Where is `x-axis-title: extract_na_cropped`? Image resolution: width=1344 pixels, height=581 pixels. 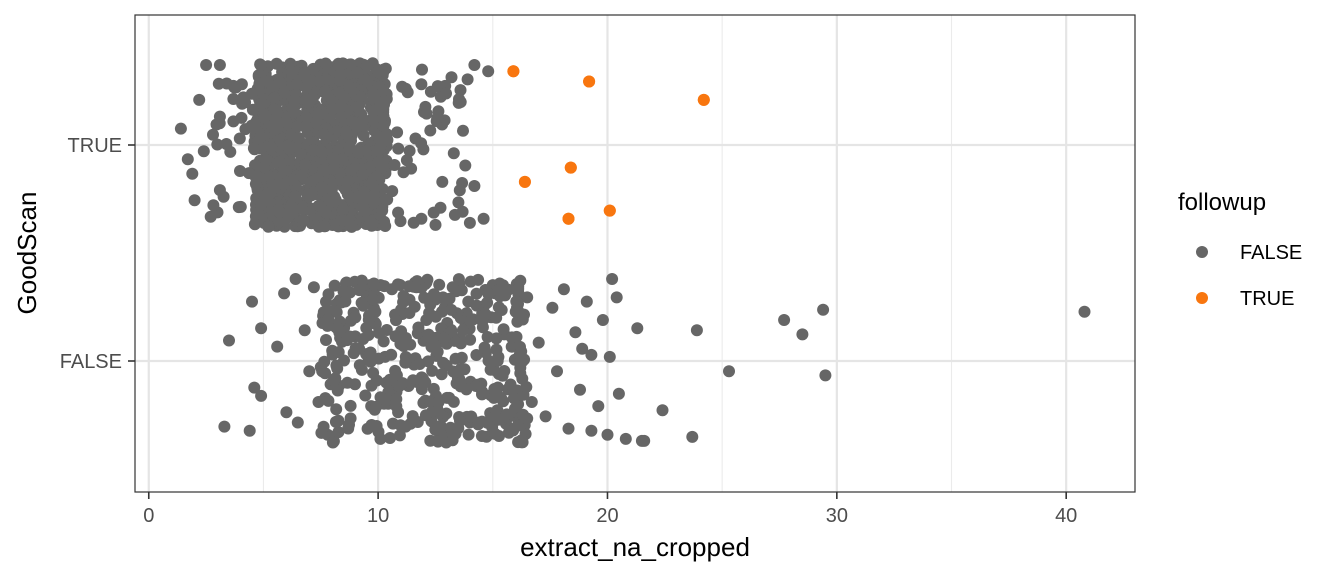 x-axis-title: extract_na_cropped is located at coordinates (635, 547).